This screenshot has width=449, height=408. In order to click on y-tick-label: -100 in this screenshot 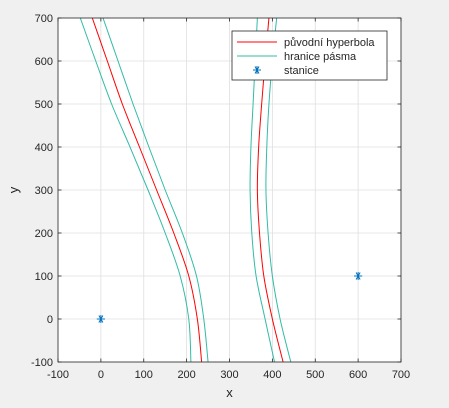, I will do `click(42, 363)`.